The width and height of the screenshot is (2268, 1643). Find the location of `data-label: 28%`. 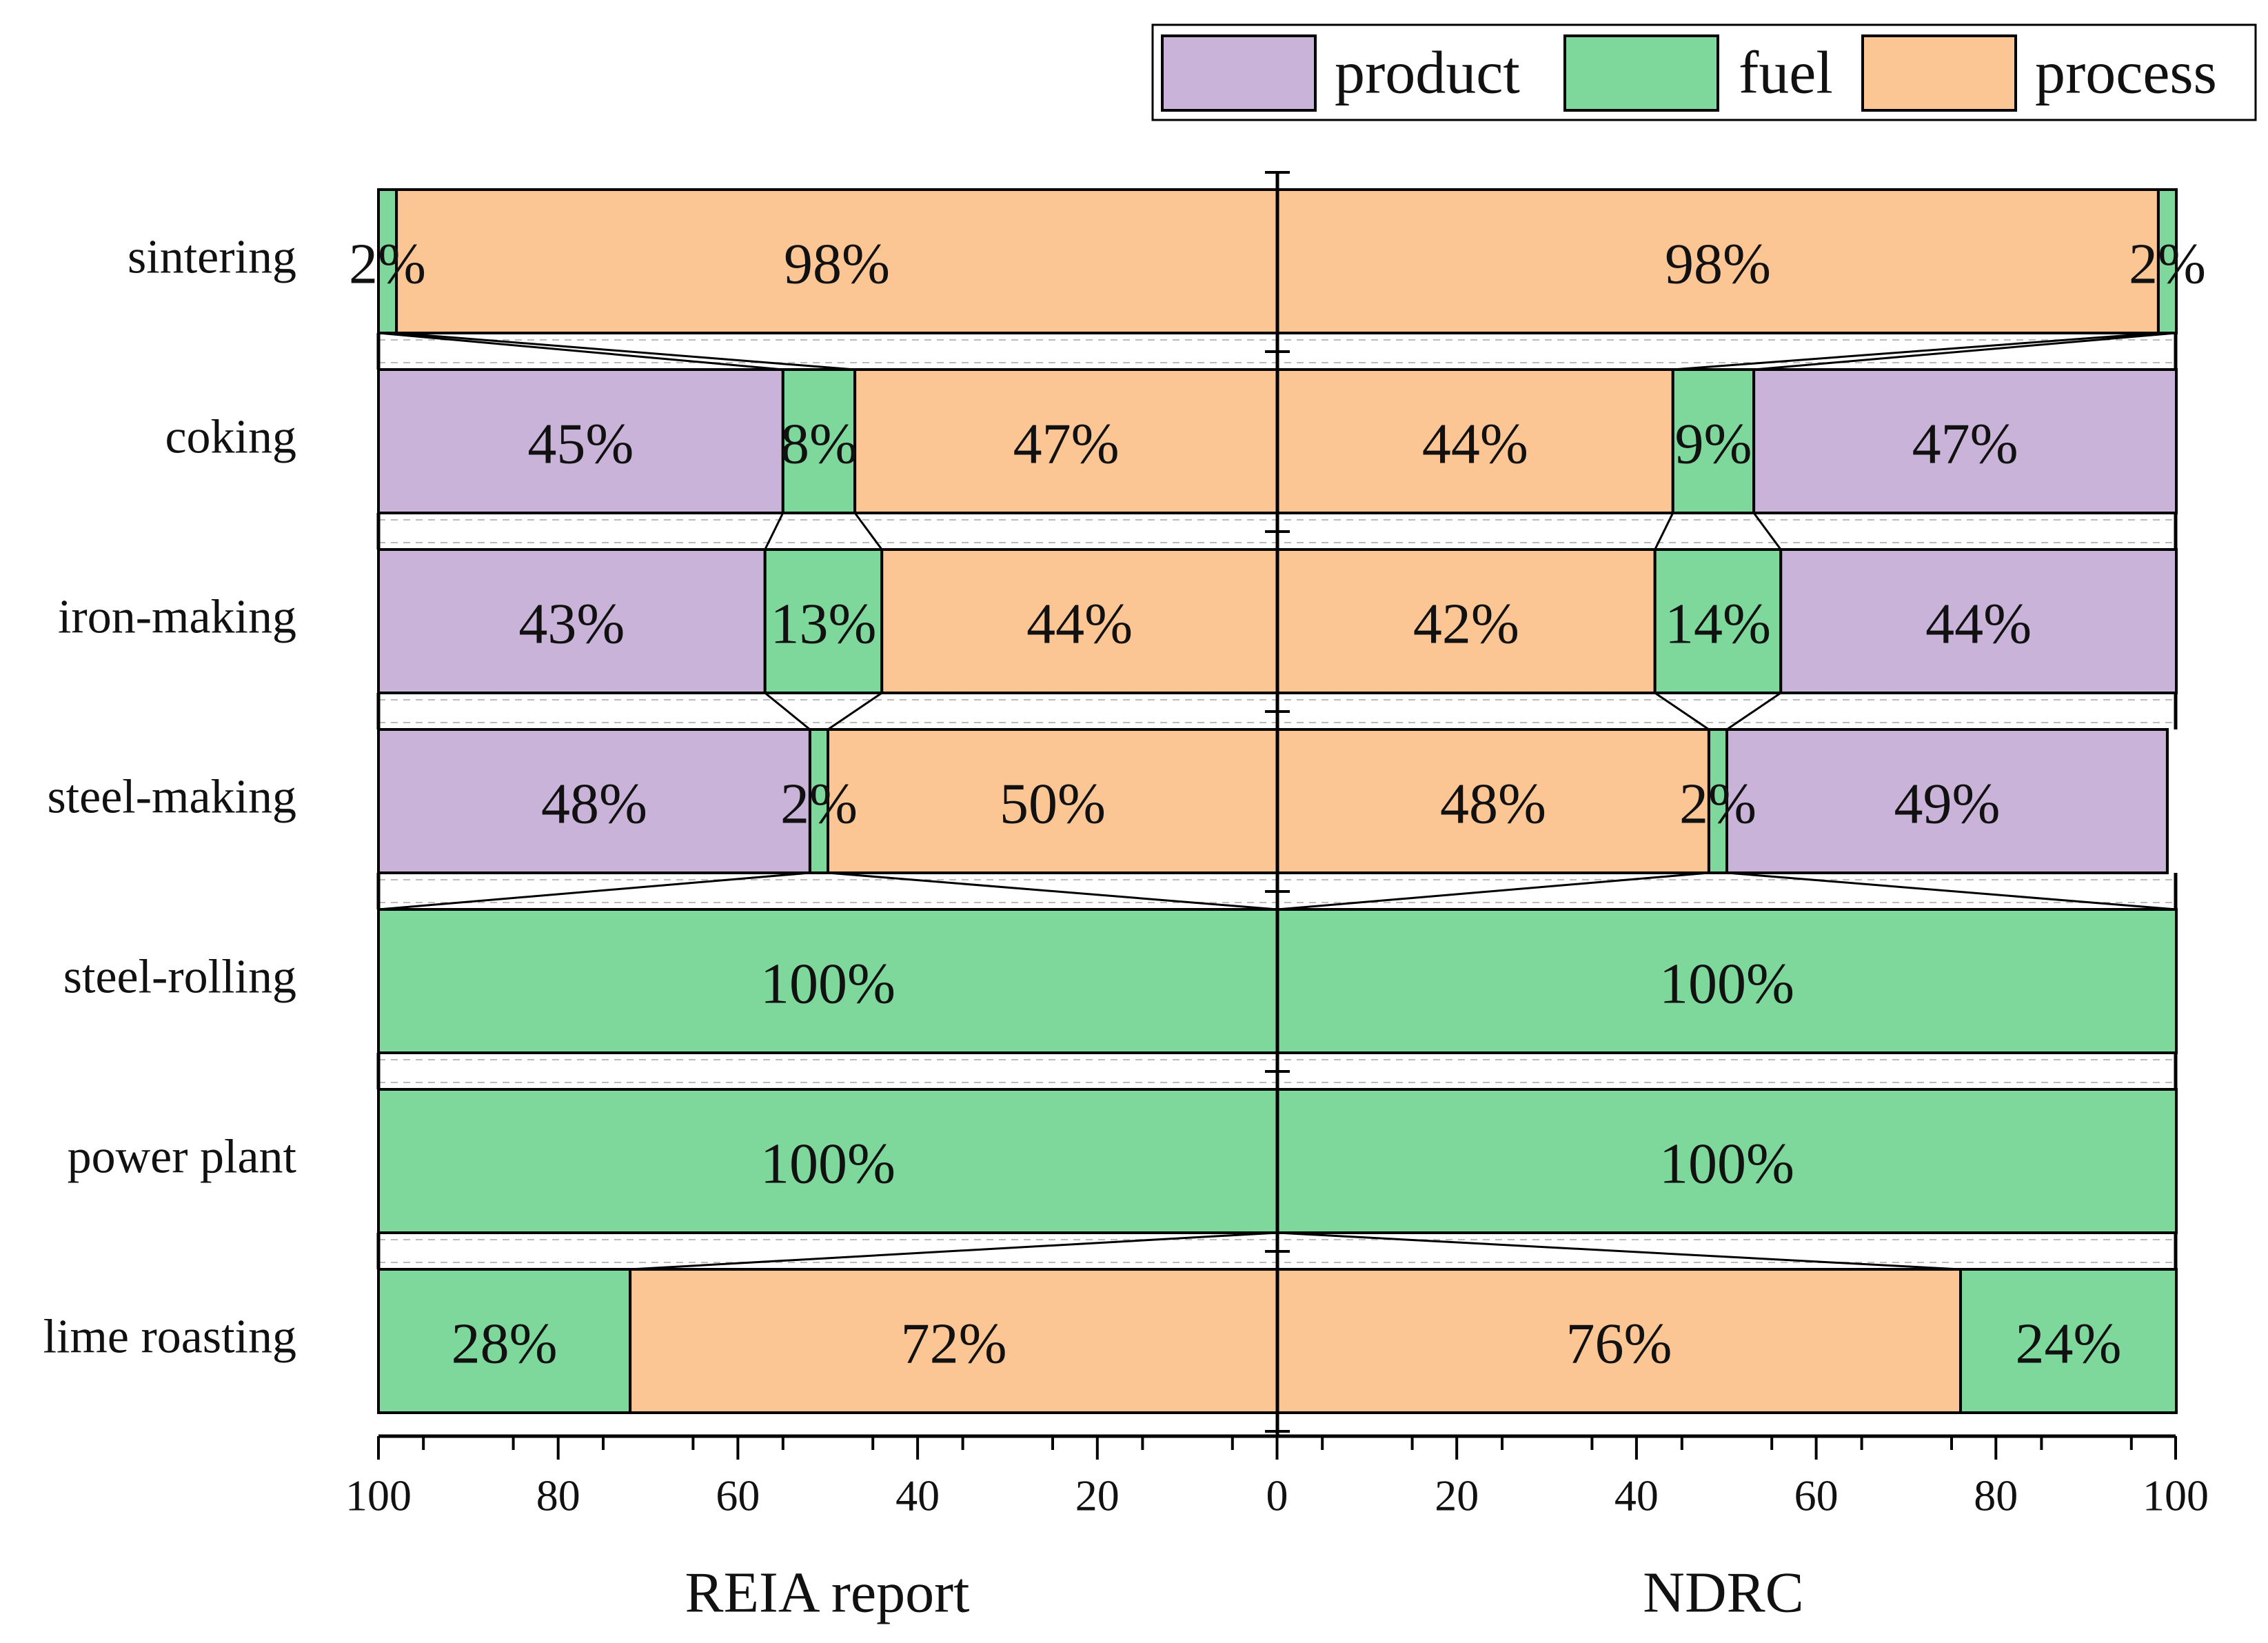

data-label: 28% is located at coordinates (505, 1344).